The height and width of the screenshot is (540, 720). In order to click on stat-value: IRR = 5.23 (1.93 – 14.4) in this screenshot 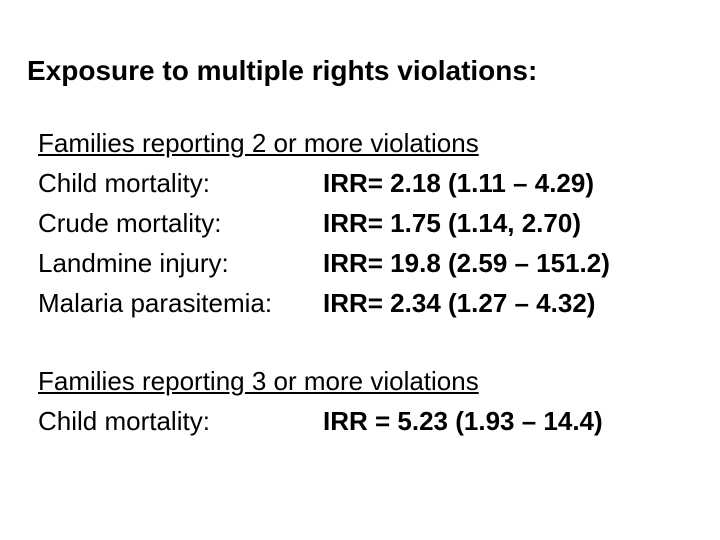, I will do `click(463, 421)`.